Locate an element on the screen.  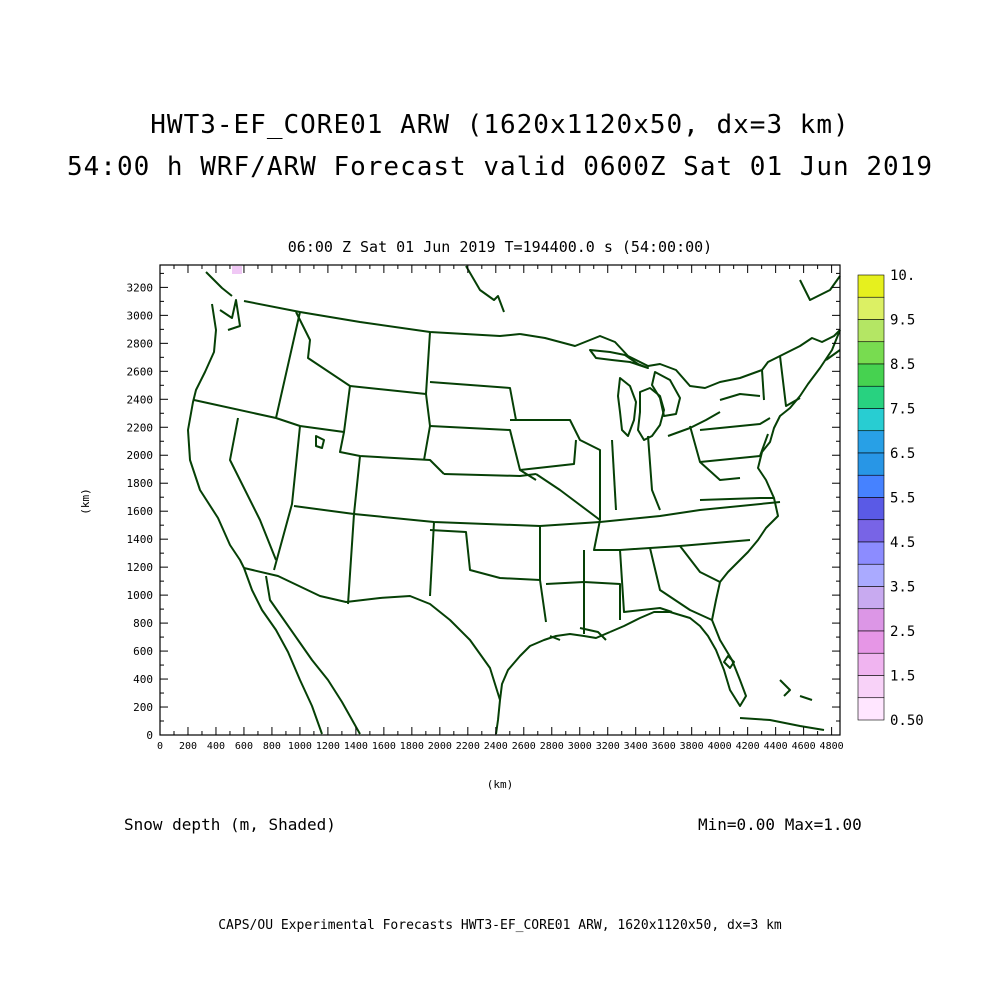
x-tick-label: 4200 is located at coordinates (748, 746).